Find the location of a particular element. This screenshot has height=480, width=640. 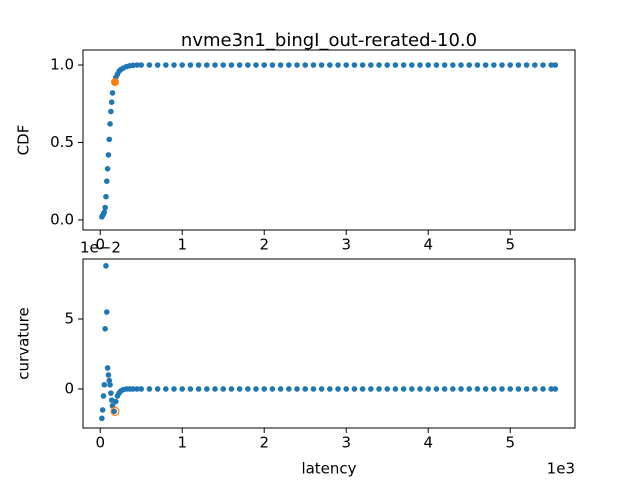

y-axis-label: curvature is located at coordinates (24, 343).